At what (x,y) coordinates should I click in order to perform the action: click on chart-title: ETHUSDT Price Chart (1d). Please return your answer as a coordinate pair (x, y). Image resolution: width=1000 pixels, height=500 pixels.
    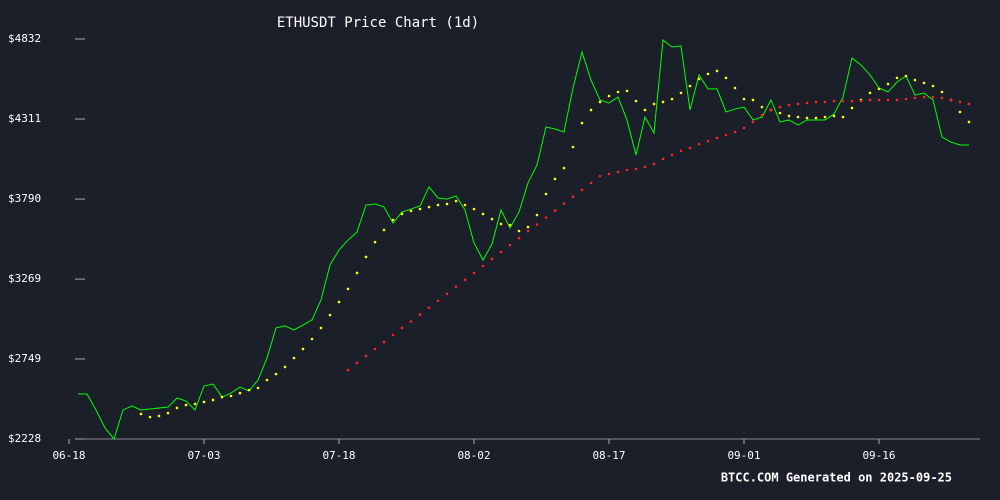
    Looking at the image, I should click on (378, 23).